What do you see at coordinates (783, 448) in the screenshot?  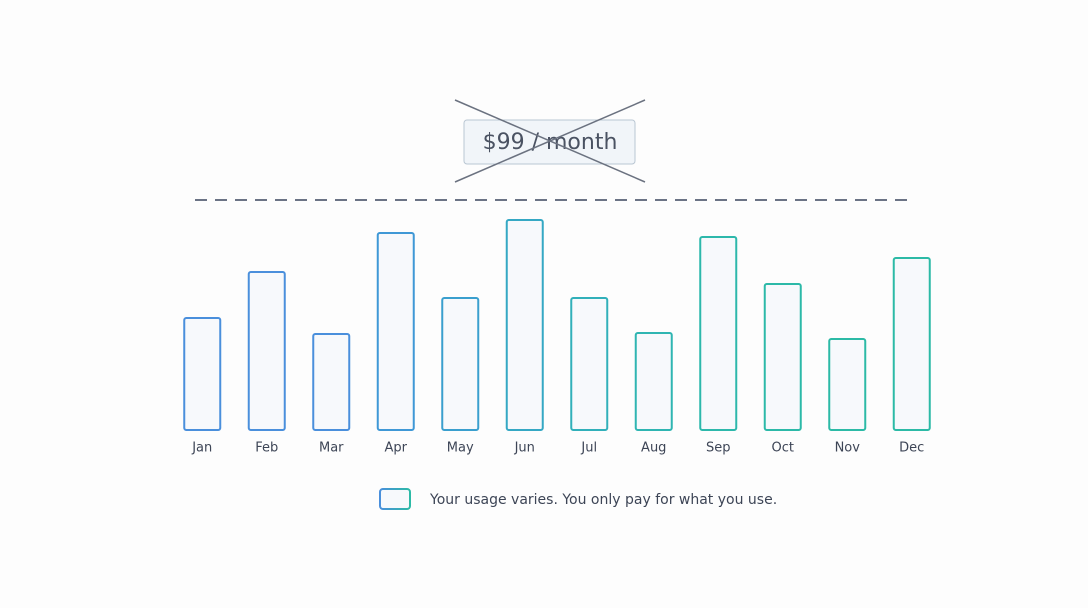 I see `x-tick-label: Oct` at bounding box center [783, 448].